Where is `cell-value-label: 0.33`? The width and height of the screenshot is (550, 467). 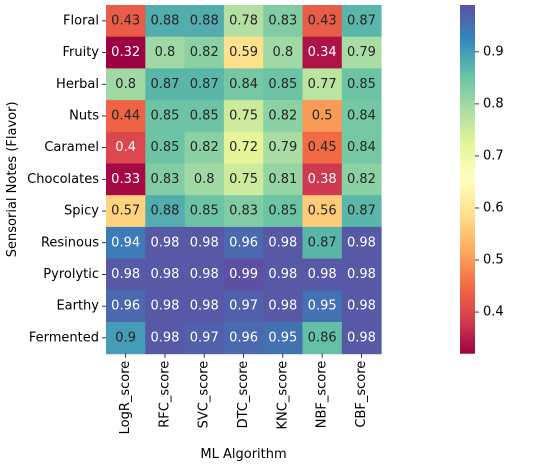
cell-value-label: 0.33 is located at coordinates (125, 179).